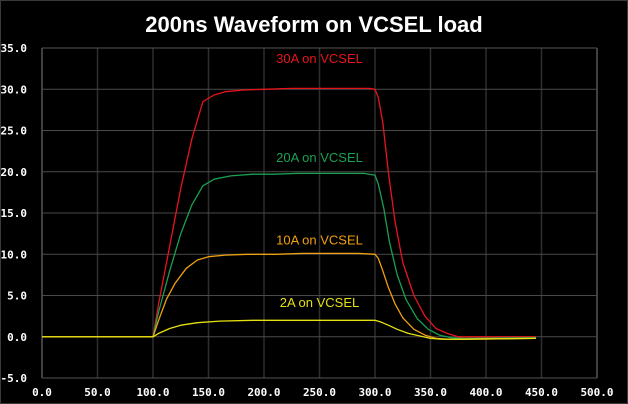 This screenshot has height=404, width=628. What do you see at coordinates (319, 392) in the screenshot?
I see `x-tick-label: 250.0` at bounding box center [319, 392].